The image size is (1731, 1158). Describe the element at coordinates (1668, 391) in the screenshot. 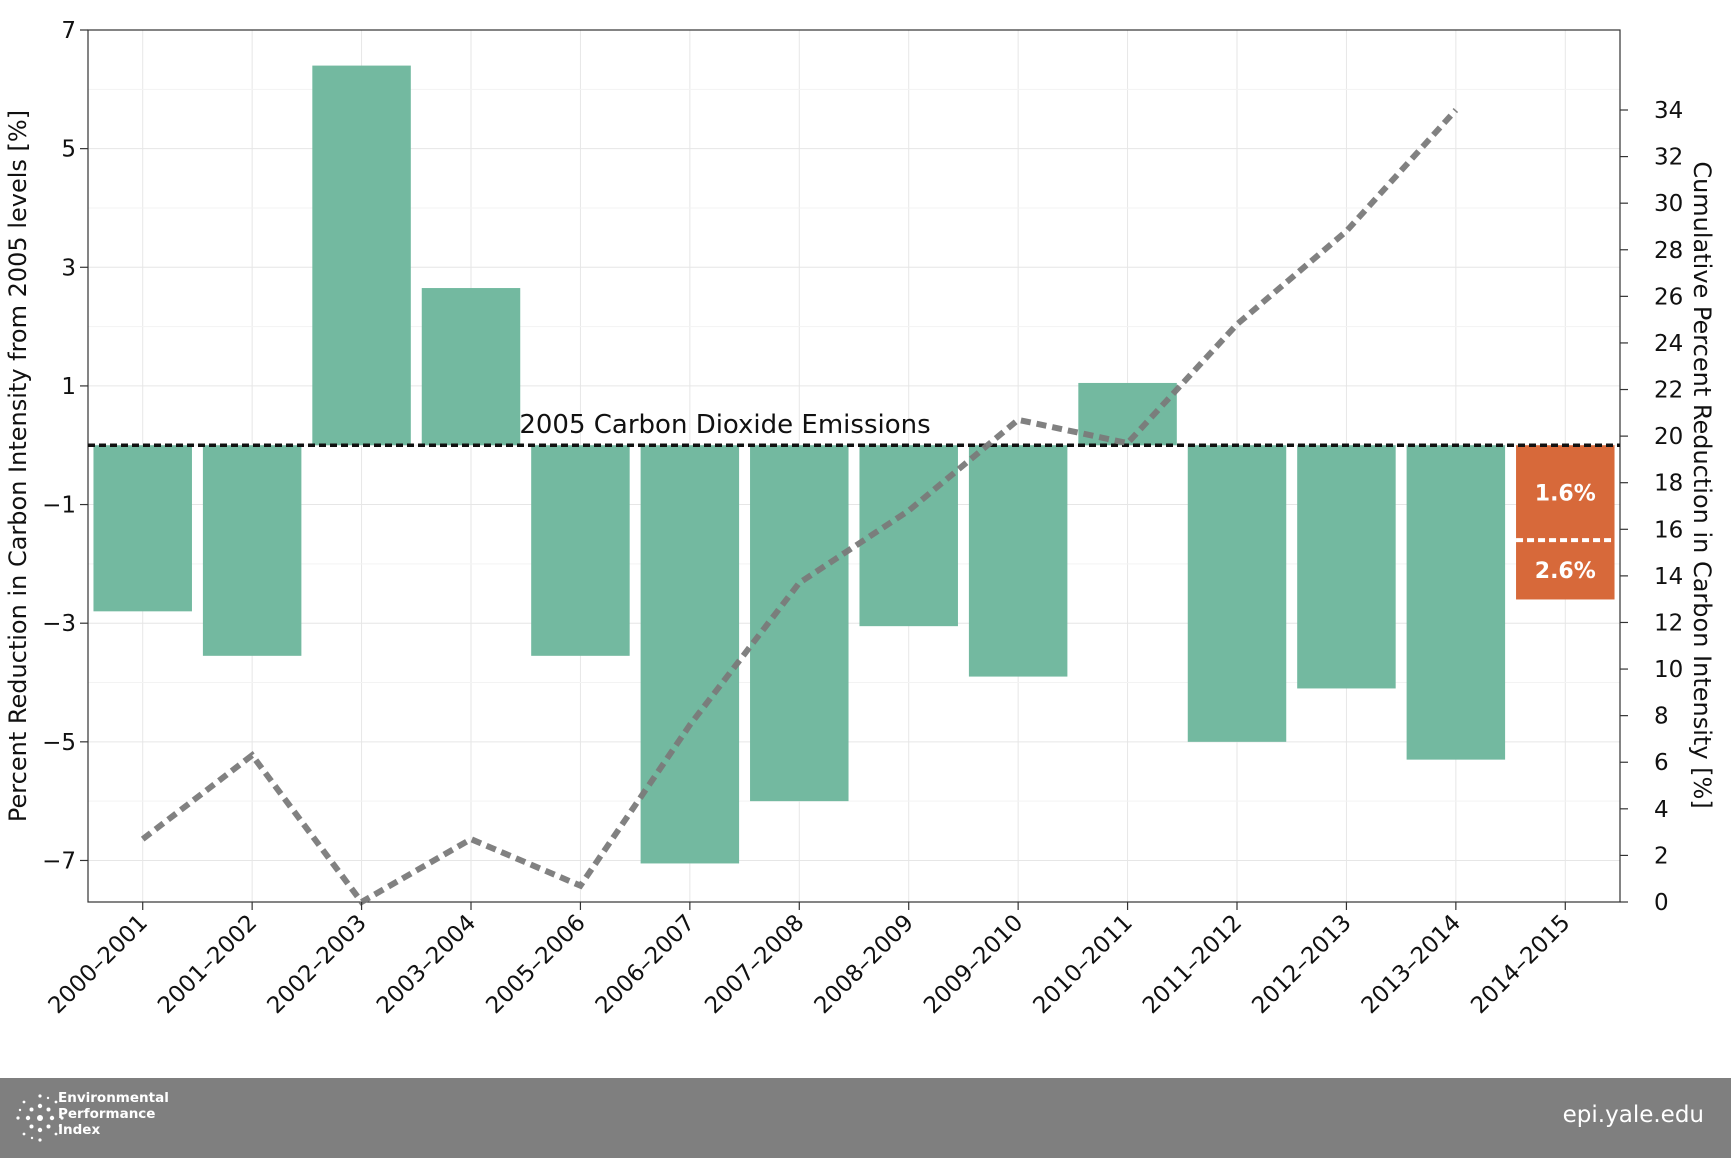

I see `y2-tick-label: 22` at that location.